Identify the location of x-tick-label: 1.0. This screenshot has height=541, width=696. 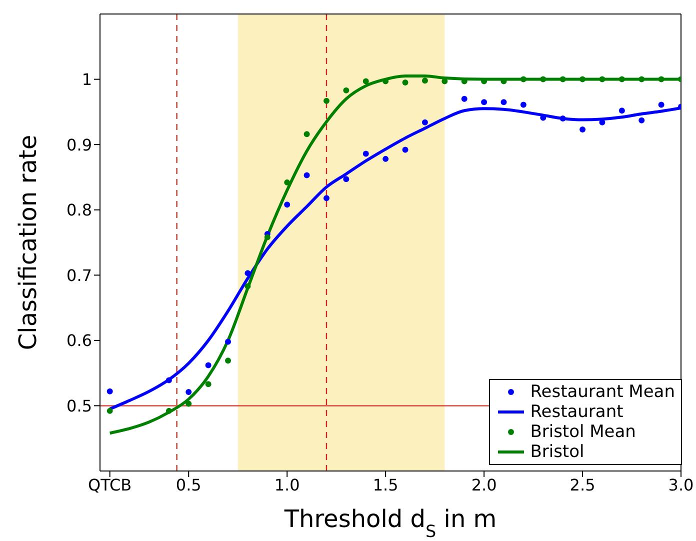
(287, 484).